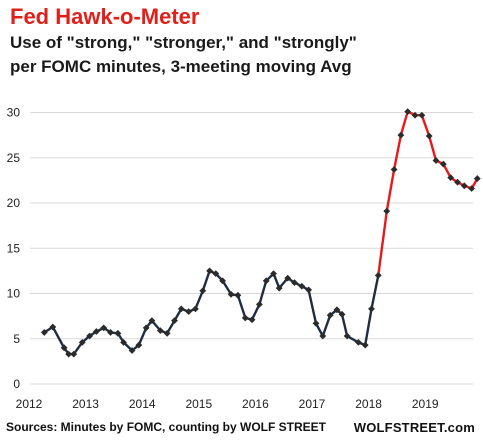  Describe the element at coordinates (14, 113) in the screenshot. I see `y-tick-label: 30` at that location.